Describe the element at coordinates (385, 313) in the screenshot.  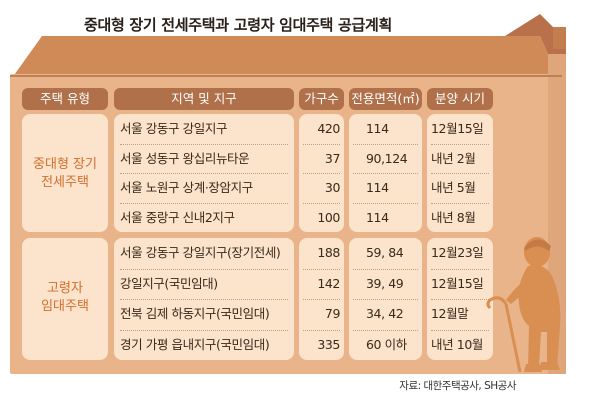
I see `area-cell: 34, 42` at that location.